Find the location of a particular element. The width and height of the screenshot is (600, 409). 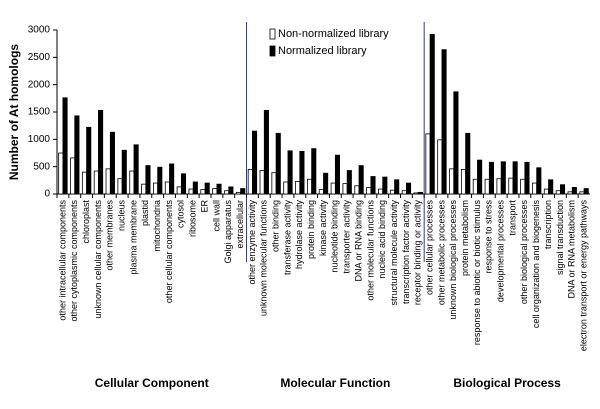

x-tick-label: transporter activity is located at coordinates (347, 237).